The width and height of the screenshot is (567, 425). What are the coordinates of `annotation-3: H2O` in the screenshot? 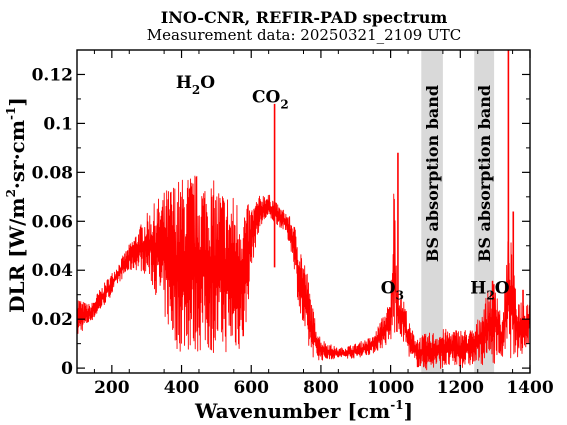 It's located at (489, 290).